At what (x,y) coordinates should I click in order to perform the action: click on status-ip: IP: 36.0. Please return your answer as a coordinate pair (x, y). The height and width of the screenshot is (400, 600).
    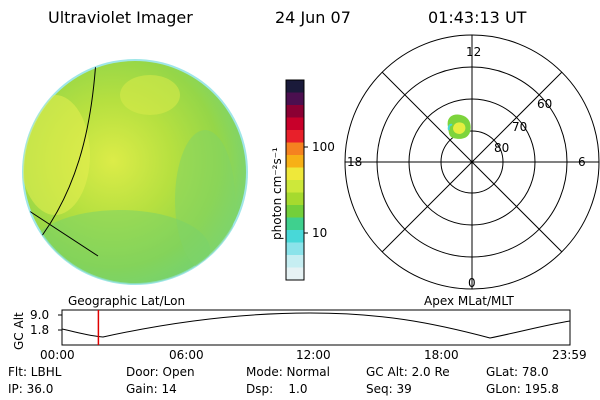
    Looking at the image, I should click on (31, 389).